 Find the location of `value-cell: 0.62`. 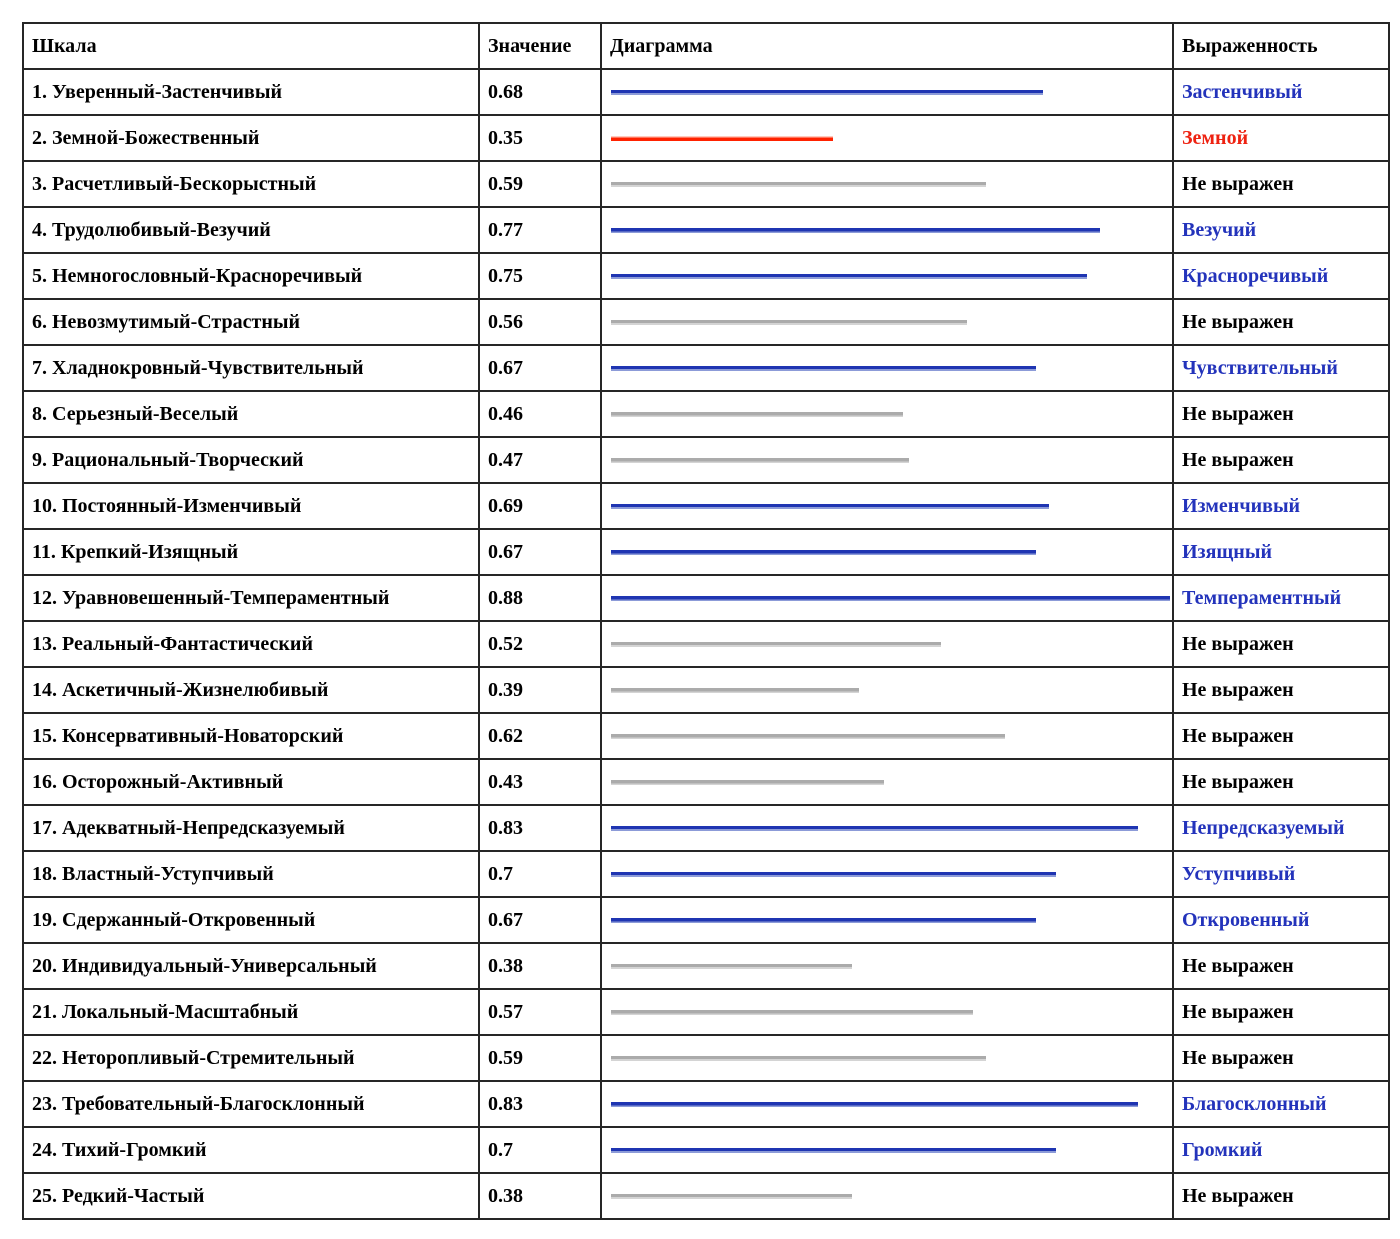

value-cell: 0.62 is located at coordinates (540, 736).